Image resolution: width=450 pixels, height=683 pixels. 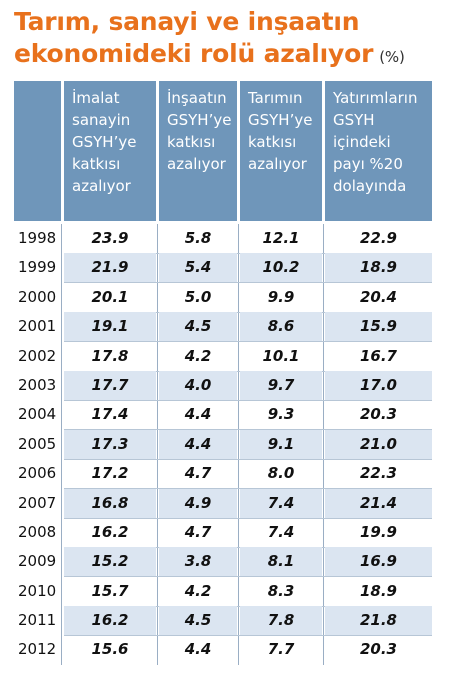 What do you see at coordinates (110, 503) in the screenshot?
I see `manufacturing-value: 16.8` at bounding box center [110, 503].